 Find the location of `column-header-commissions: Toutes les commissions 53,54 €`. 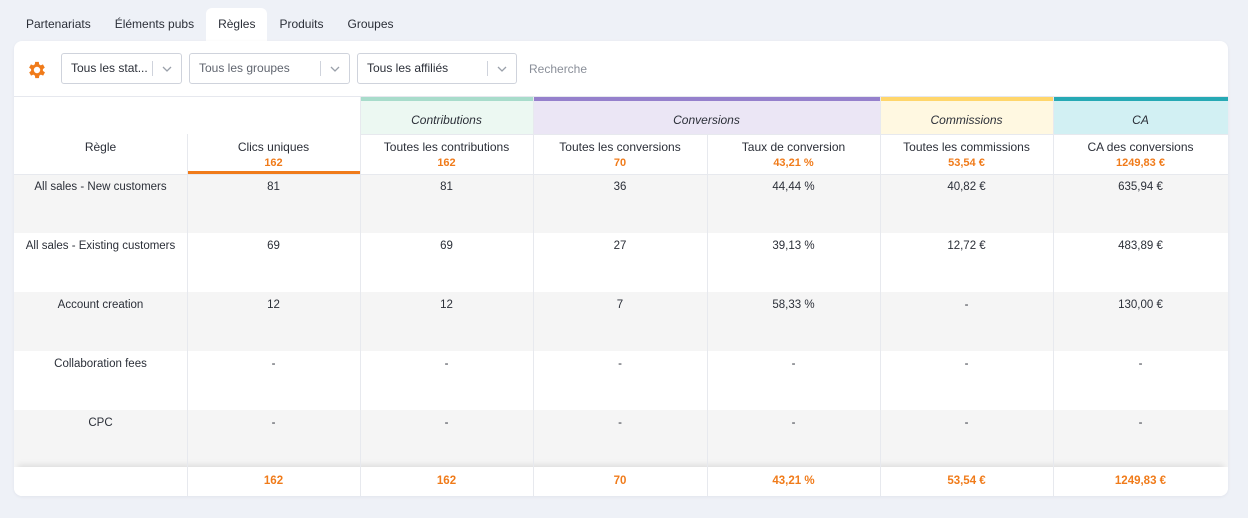

column-header-commissions: Toutes les commissions 53,54 € is located at coordinates (966, 154).